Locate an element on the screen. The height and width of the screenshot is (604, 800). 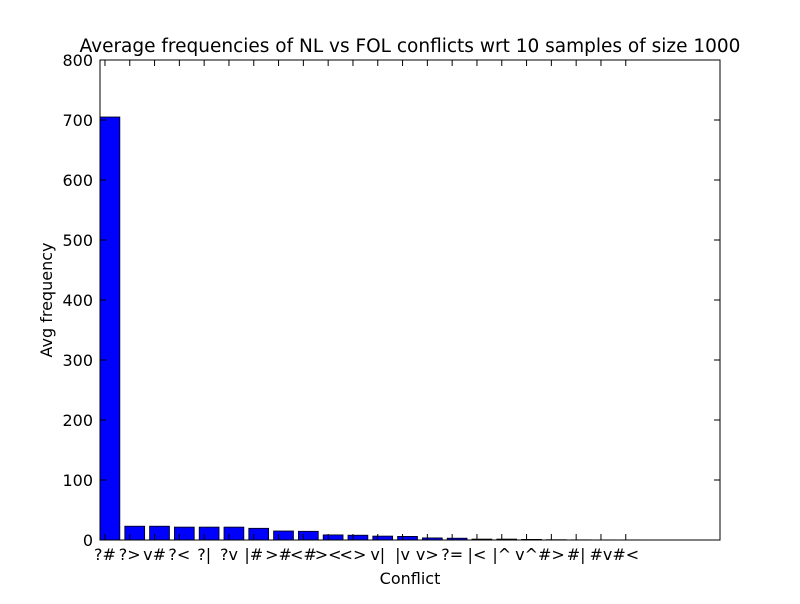
y-tick-label: 300 is located at coordinates (77, 360).